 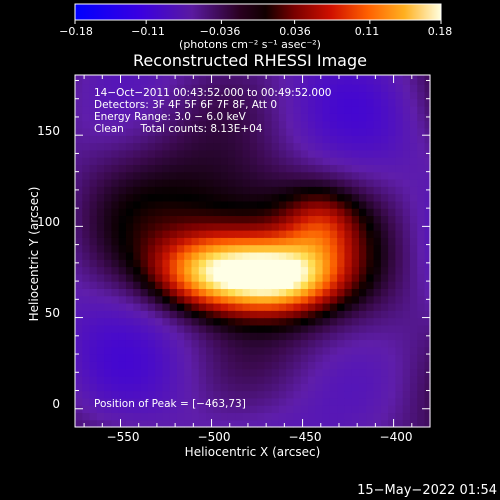 What do you see at coordinates (213, 93) in the screenshot?
I see `annotation-time-range: 14−Oct−2011 00:43:52.000 to 00:49:52.000` at bounding box center [213, 93].